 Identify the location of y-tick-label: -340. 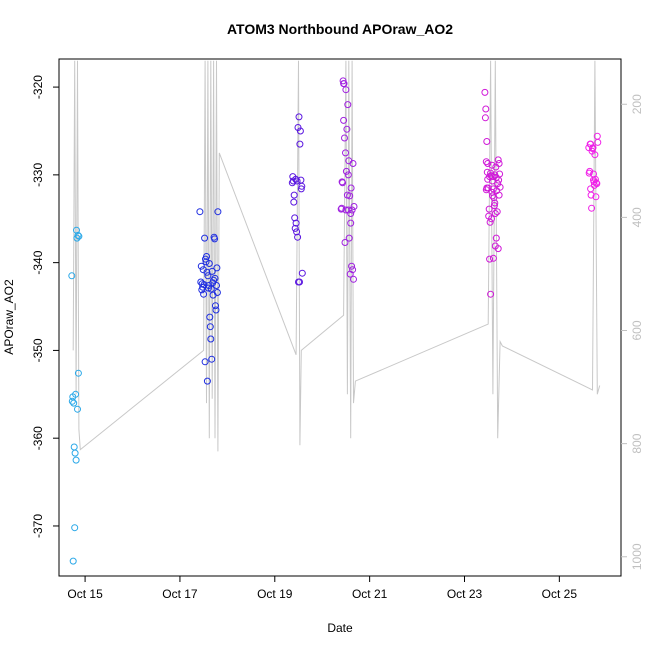
(38, 262).